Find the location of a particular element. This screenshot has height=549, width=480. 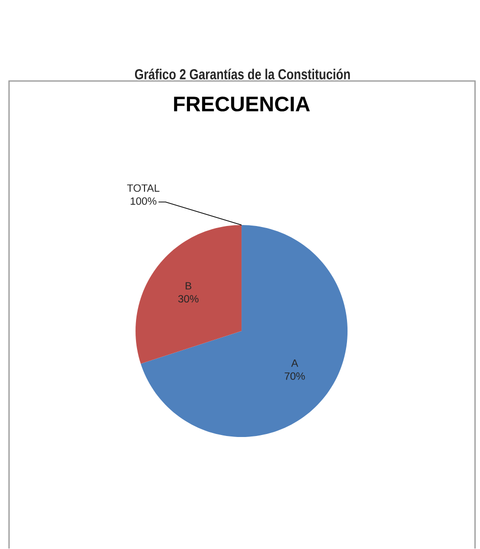

chart-subtitle: FRECUENCIA is located at coordinates (242, 104).